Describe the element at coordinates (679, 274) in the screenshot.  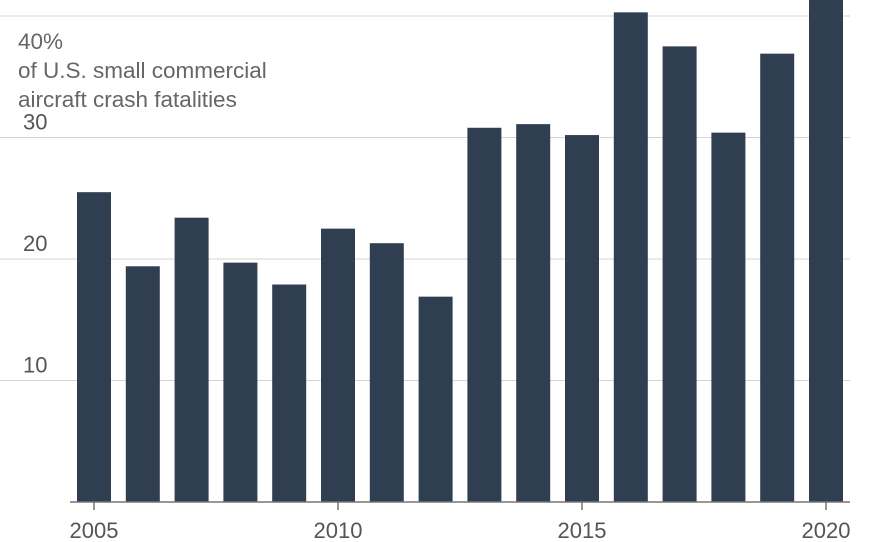
I see `bar-2017` at that location.